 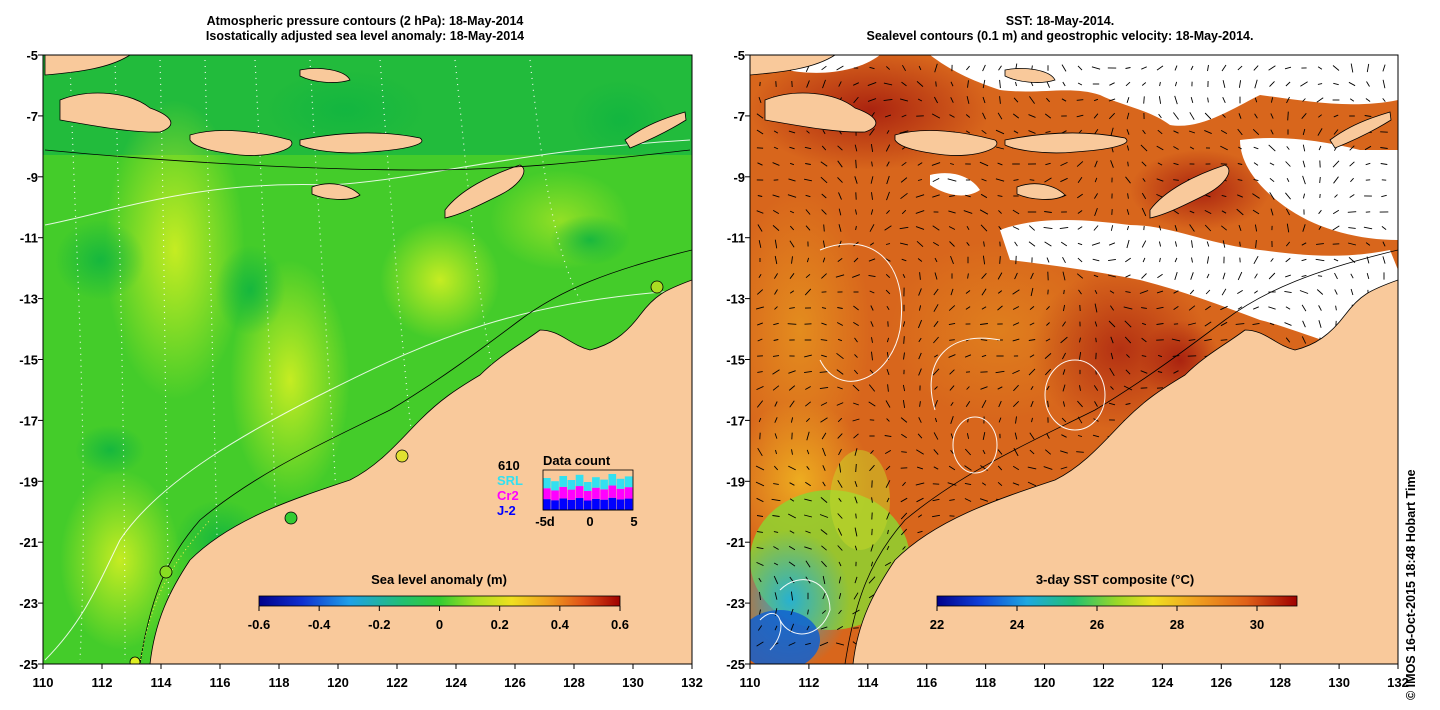 I want to click on y-tick-label: -23, so click(x=28, y=603).